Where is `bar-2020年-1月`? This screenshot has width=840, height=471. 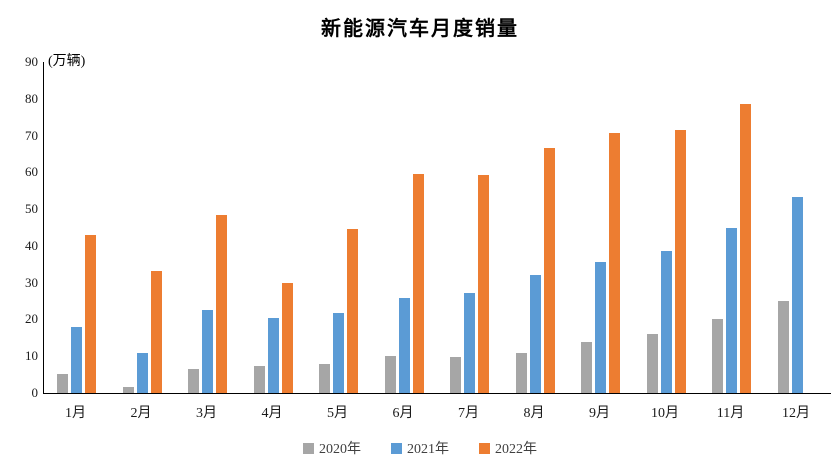
bar-2020年-1月 is located at coordinates (62, 383).